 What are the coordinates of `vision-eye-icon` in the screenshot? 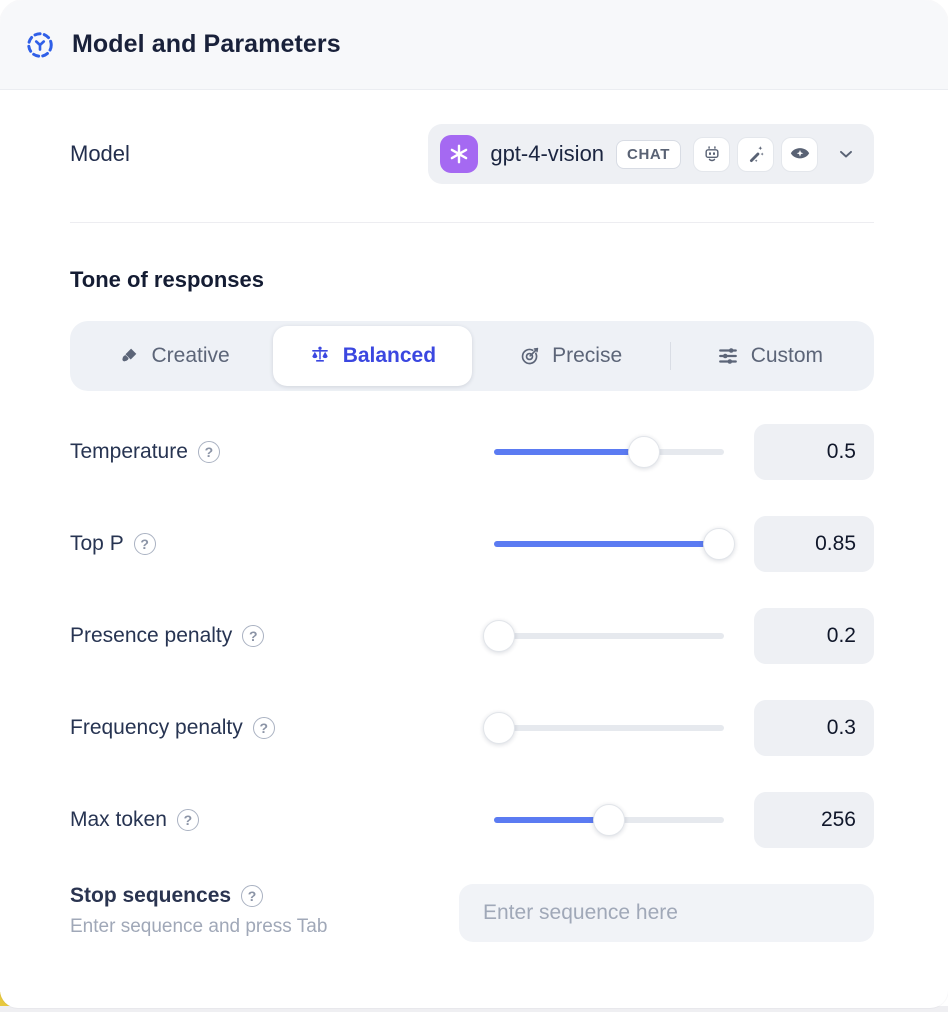 It's located at (799, 154).